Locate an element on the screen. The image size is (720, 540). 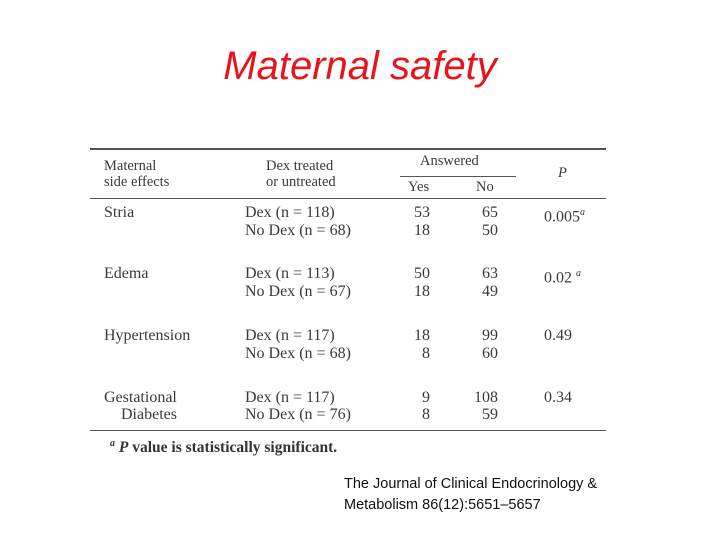
row-yes-dex: 18 is located at coordinates (422, 335).